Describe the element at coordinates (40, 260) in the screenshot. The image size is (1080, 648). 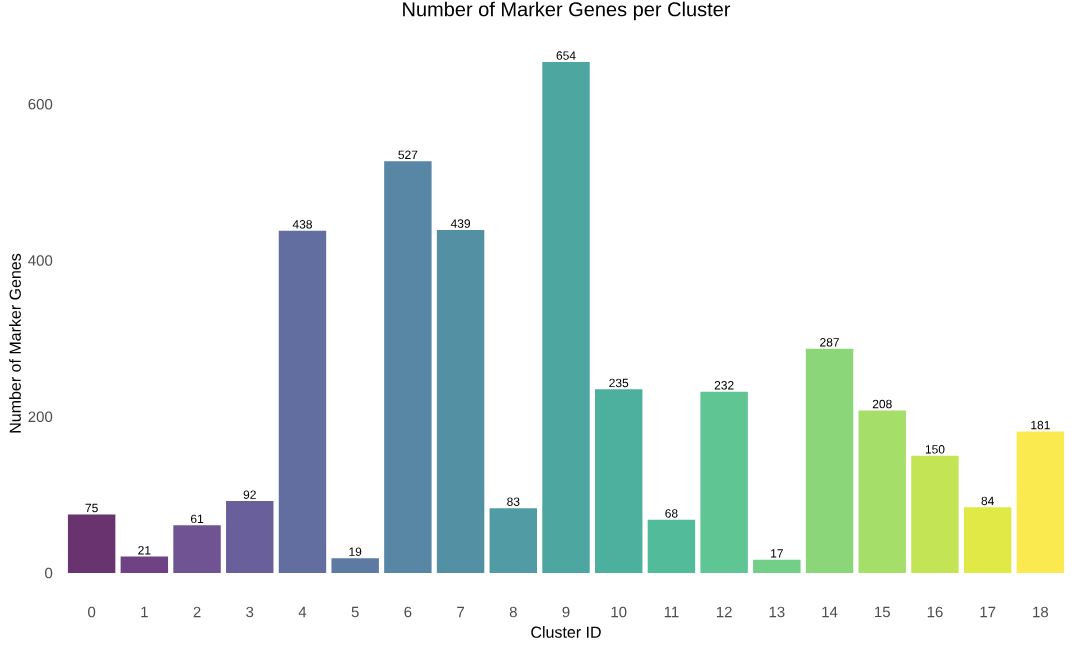
I see `y-tick-label: 400` at that location.